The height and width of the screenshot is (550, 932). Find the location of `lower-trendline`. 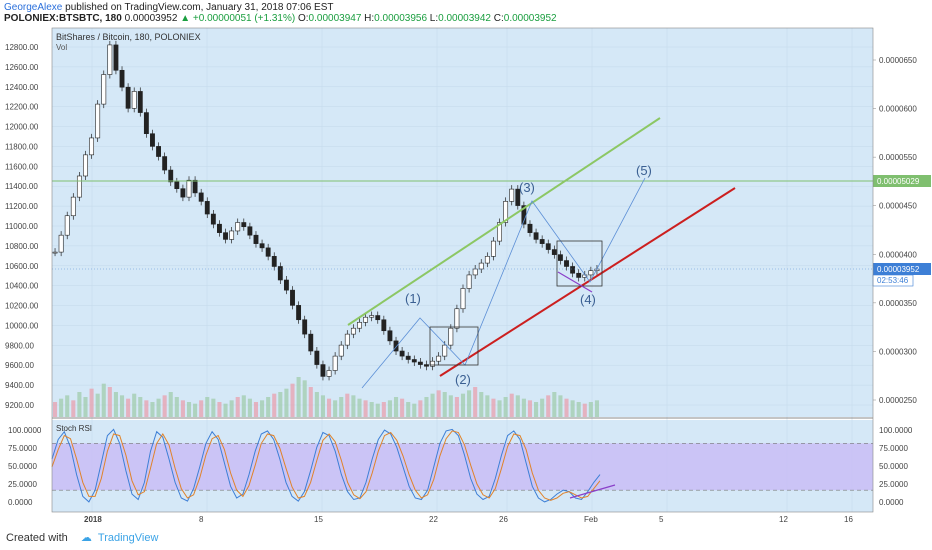

lower-trendline is located at coordinates (587, 282).